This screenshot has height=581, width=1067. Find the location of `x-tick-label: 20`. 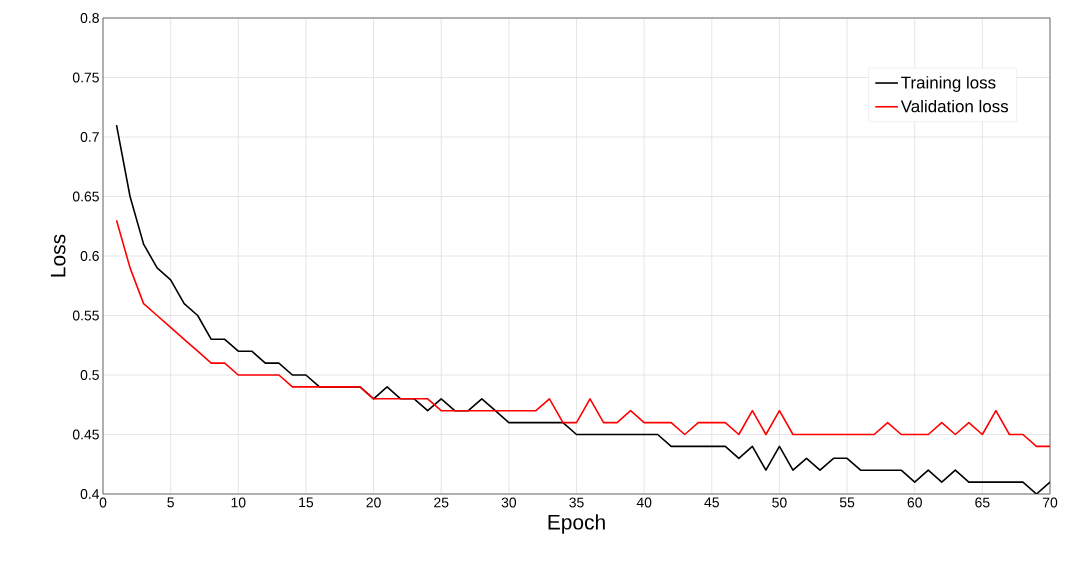

x-tick-label: 20 is located at coordinates (373, 502).